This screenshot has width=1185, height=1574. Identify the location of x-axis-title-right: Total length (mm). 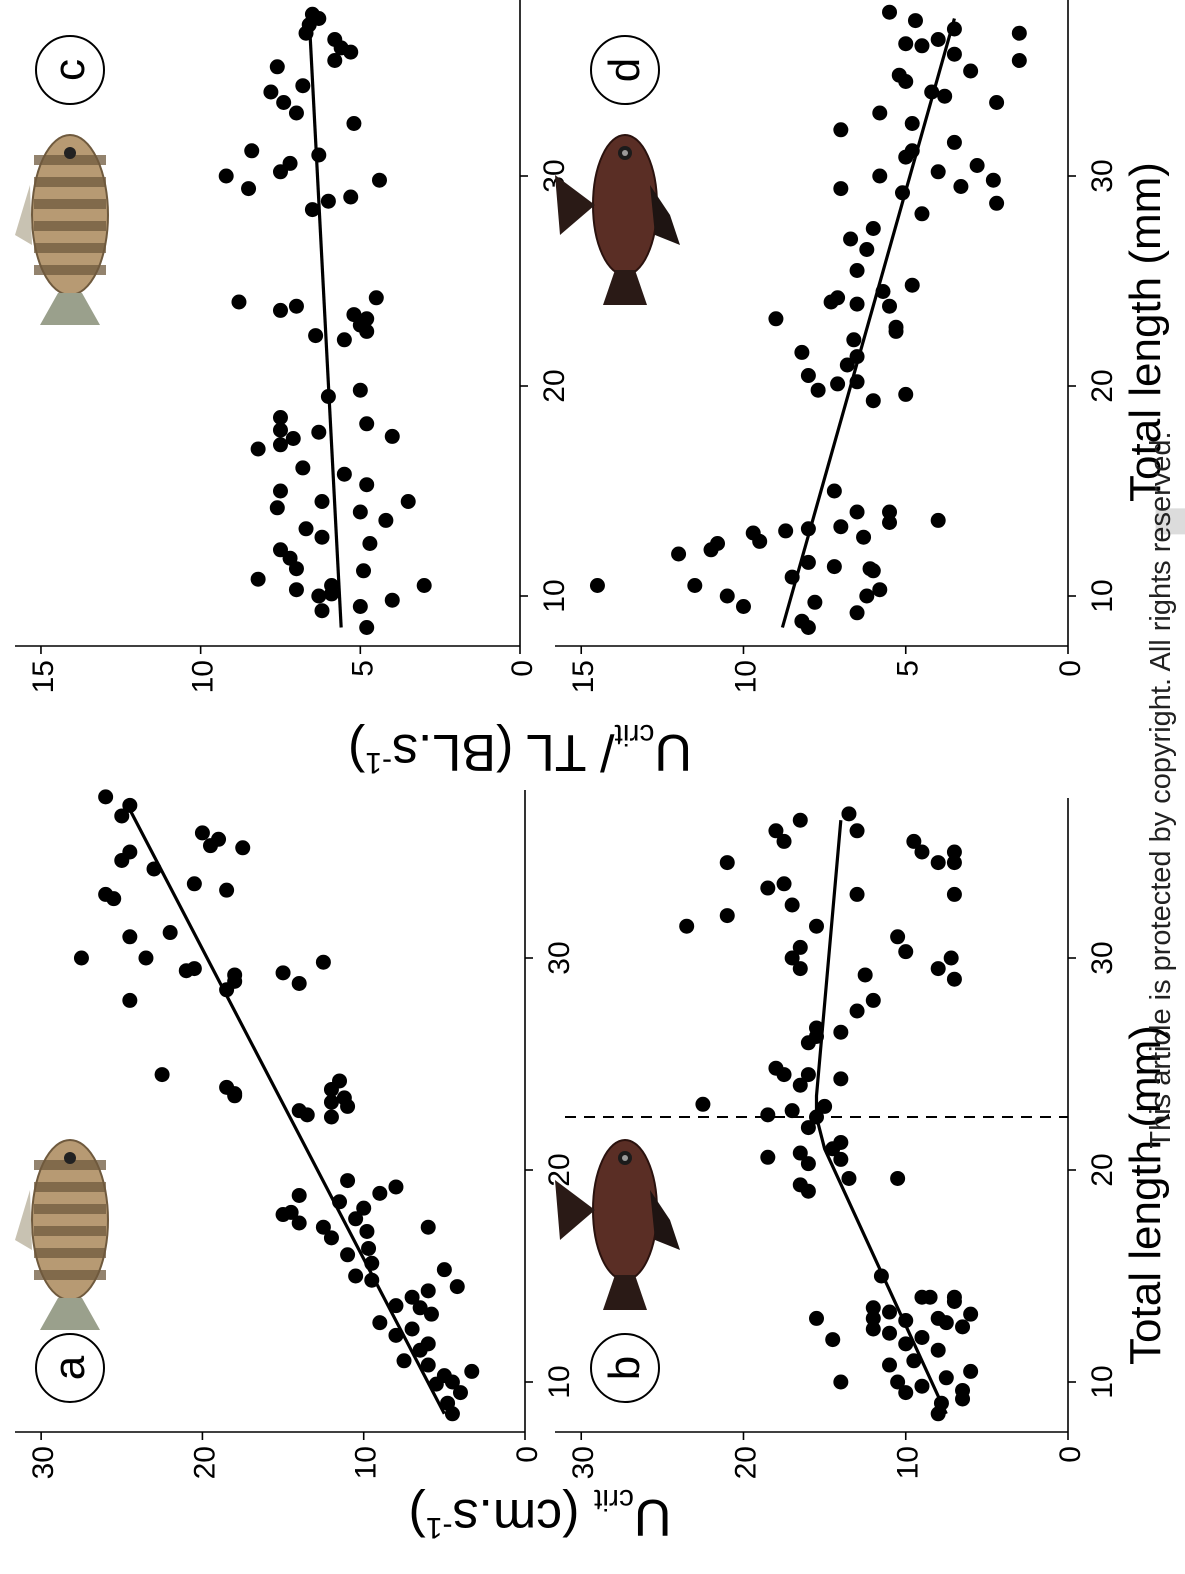
(1145, 332).